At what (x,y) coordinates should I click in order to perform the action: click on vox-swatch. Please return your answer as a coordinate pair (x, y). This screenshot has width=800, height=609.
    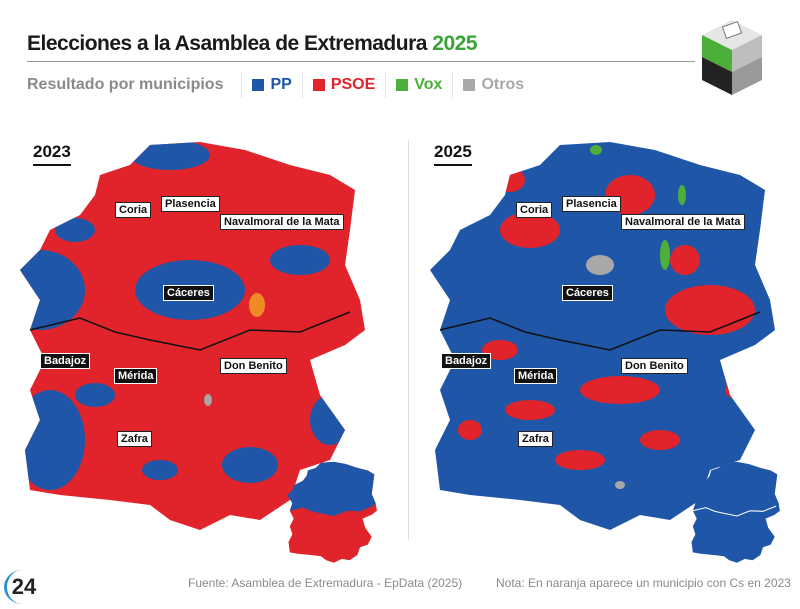
    Looking at the image, I should click on (402, 85).